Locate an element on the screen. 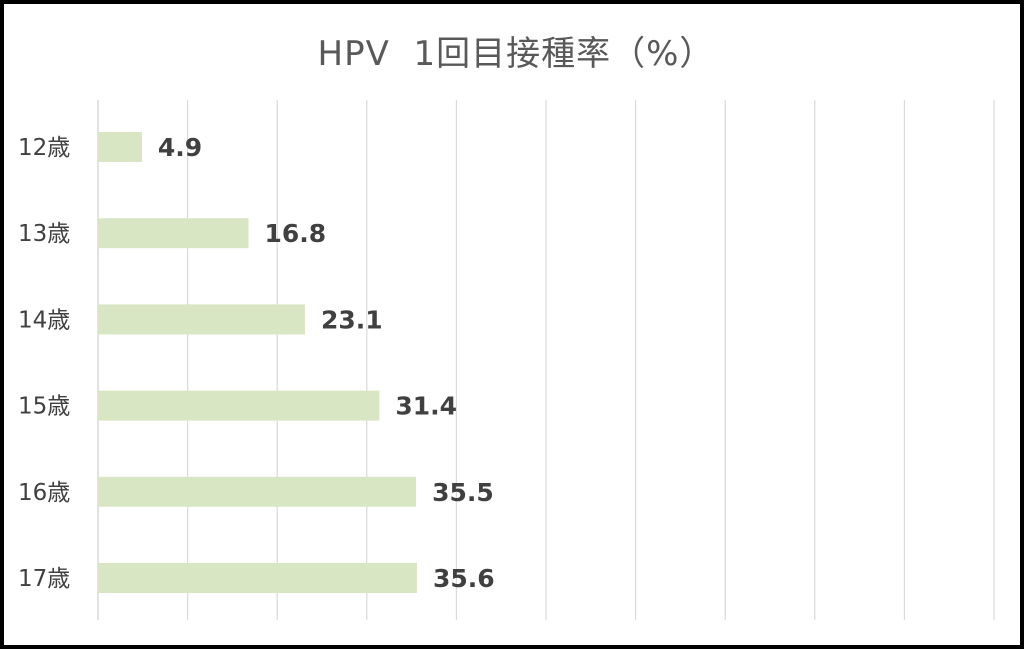  data-label: 16.8 is located at coordinates (296, 233).